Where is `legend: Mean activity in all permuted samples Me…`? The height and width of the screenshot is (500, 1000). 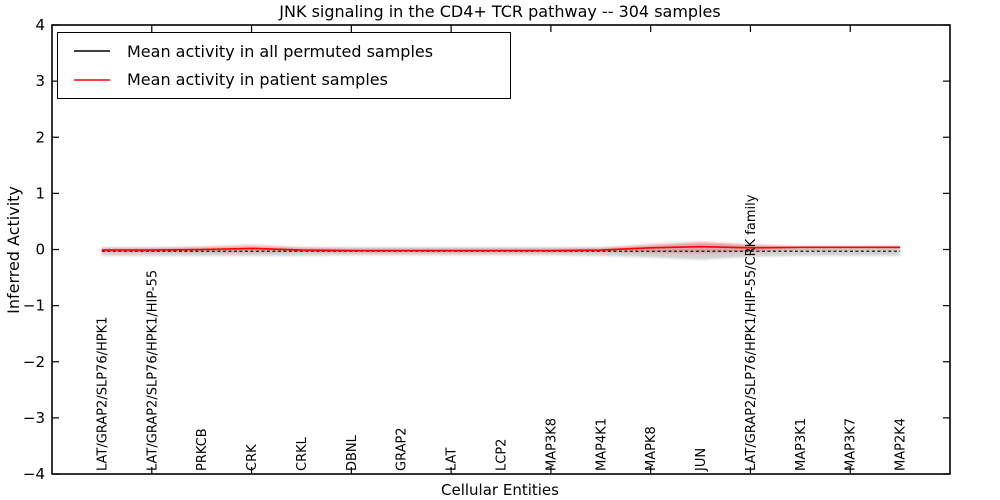 legend: Mean activity in all permuted samples Me… is located at coordinates (284, 65).